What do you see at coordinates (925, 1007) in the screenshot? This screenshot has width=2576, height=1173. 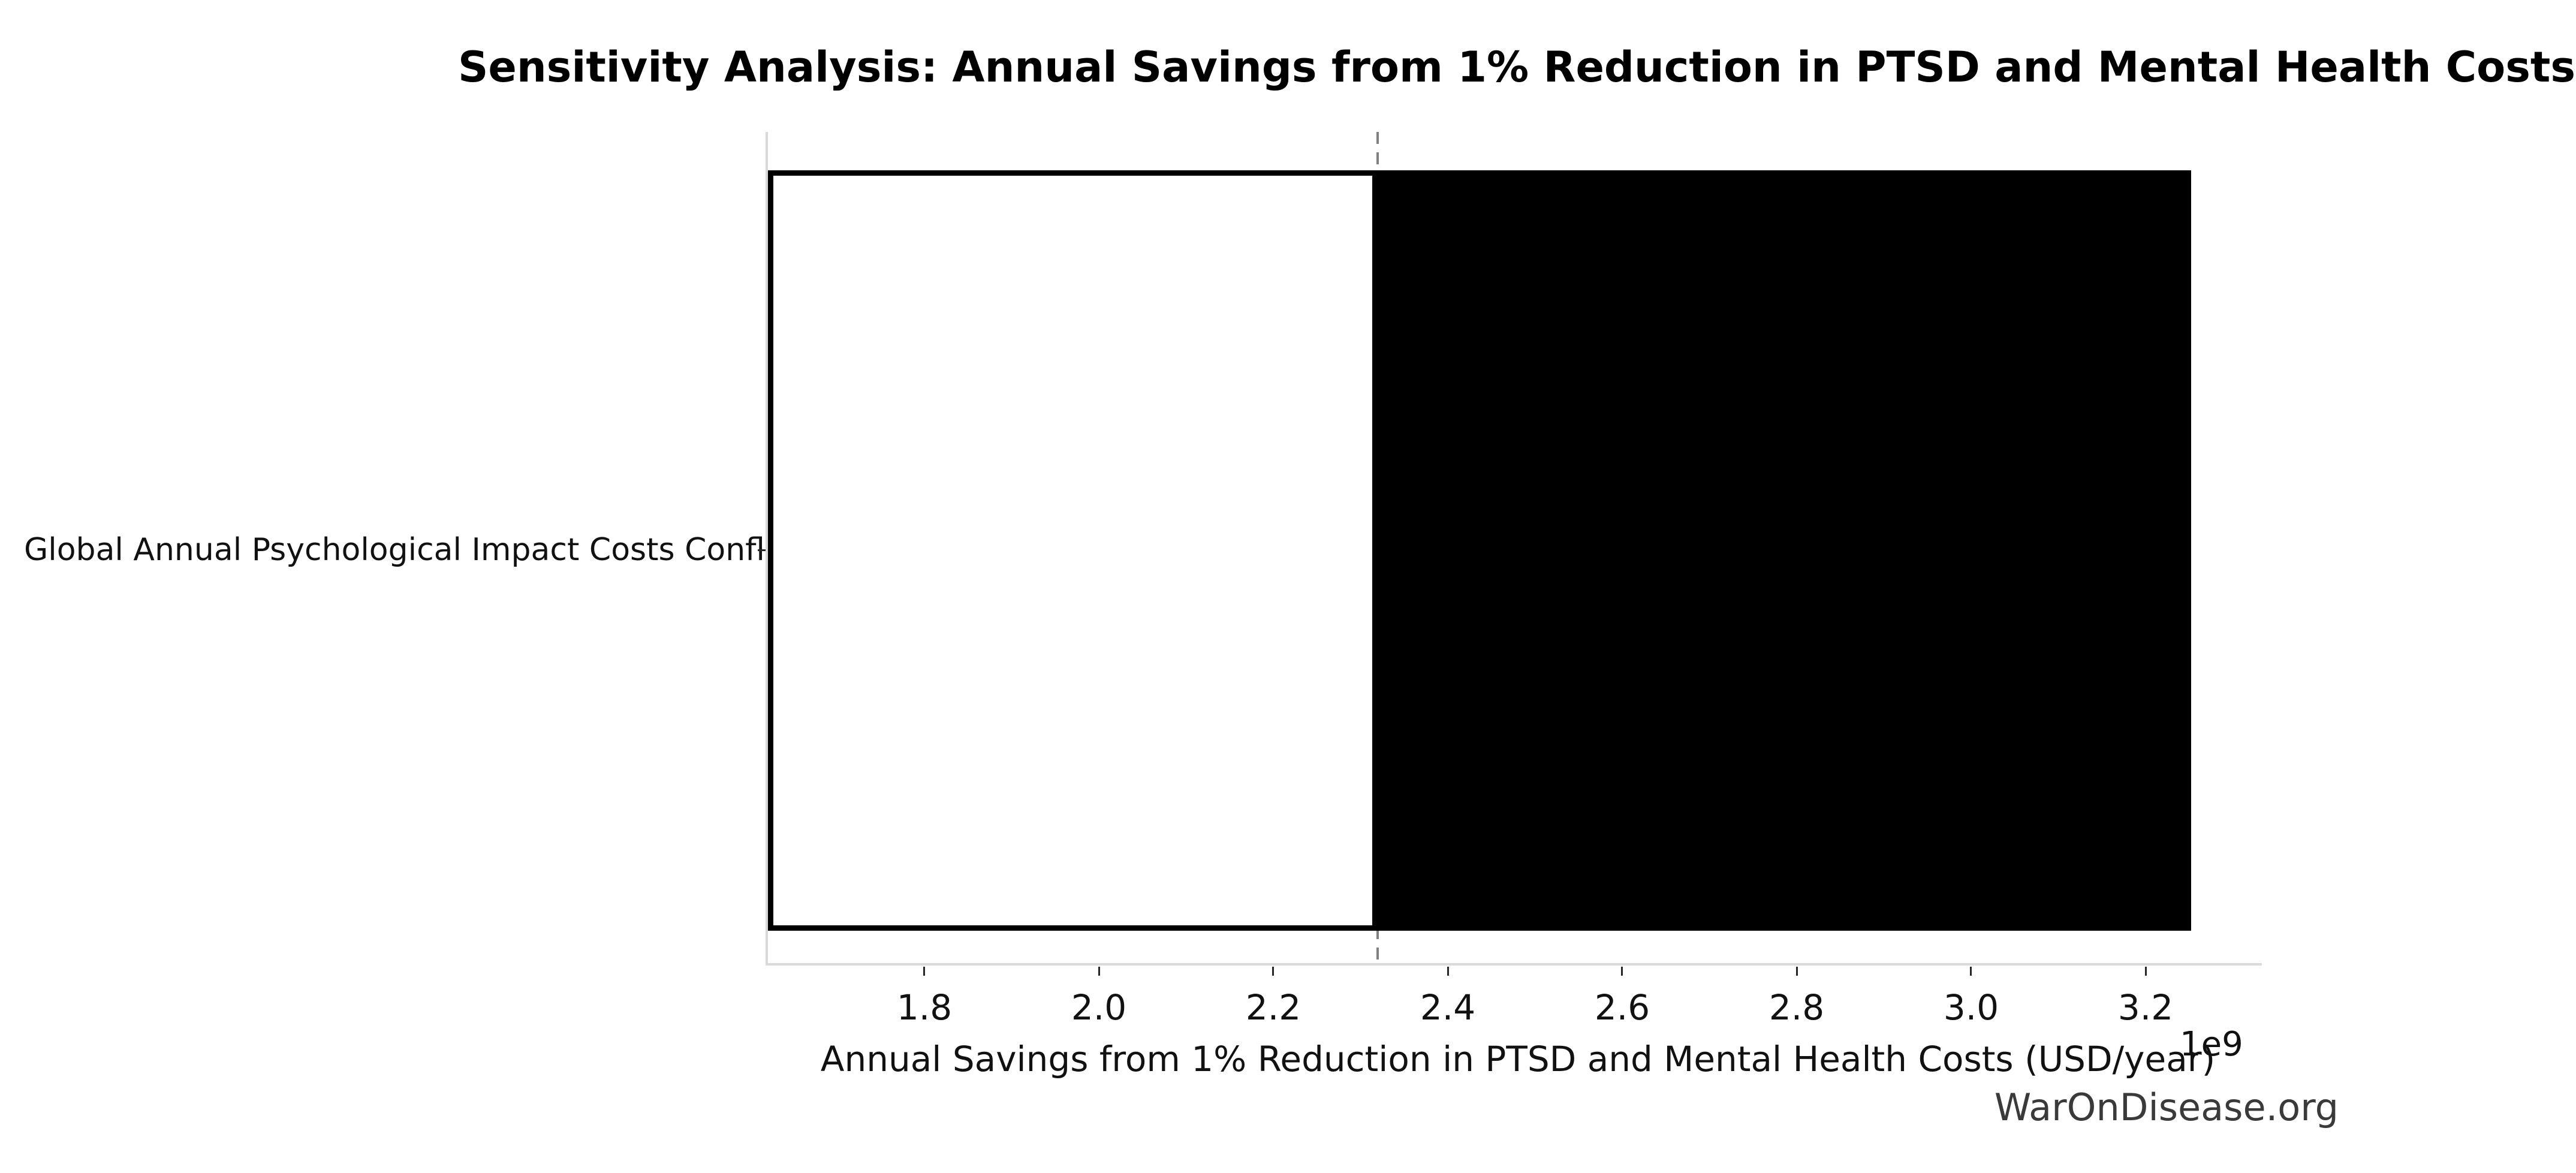 I see `x-tick-label: 1.8` at bounding box center [925, 1007].